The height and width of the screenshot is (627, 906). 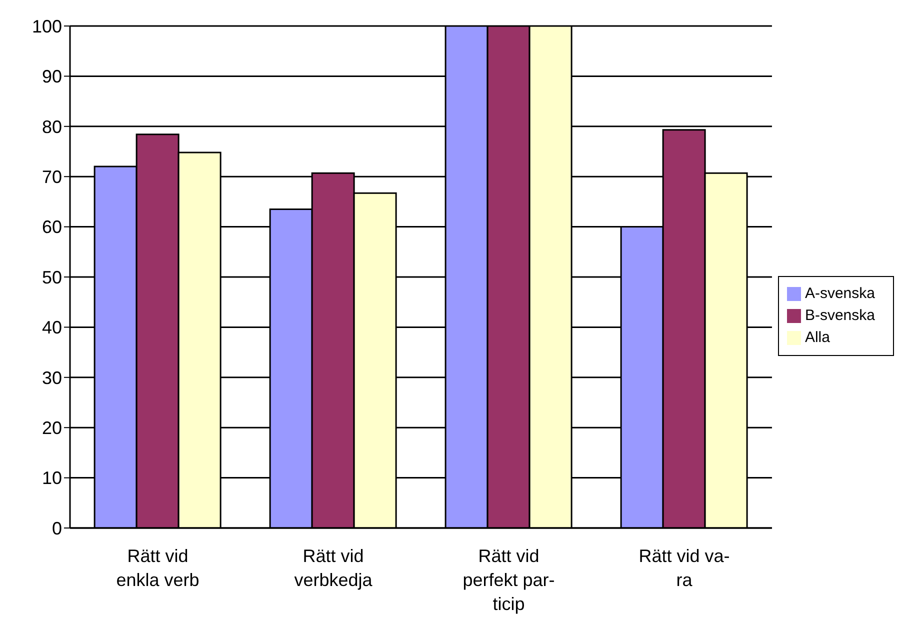 I want to click on y-tick-label: 40, so click(x=52, y=328).